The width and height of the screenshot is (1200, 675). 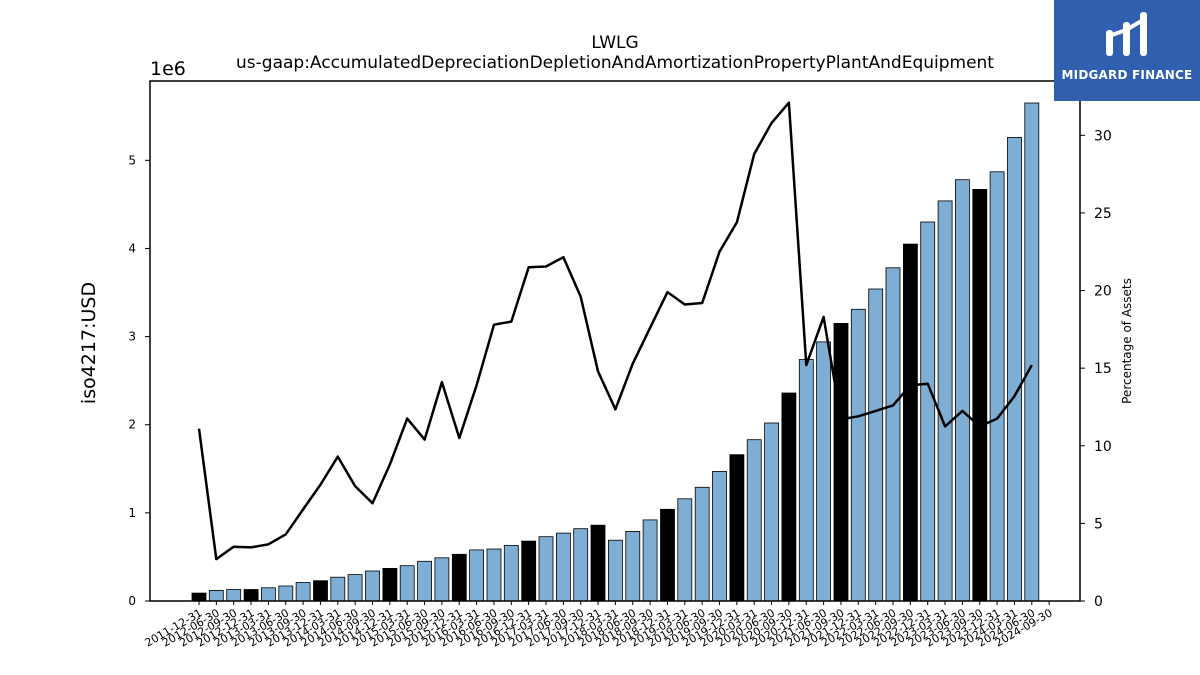 What do you see at coordinates (1103, 214) in the screenshot?
I see `y2-tick-label: 25` at bounding box center [1103, 214].